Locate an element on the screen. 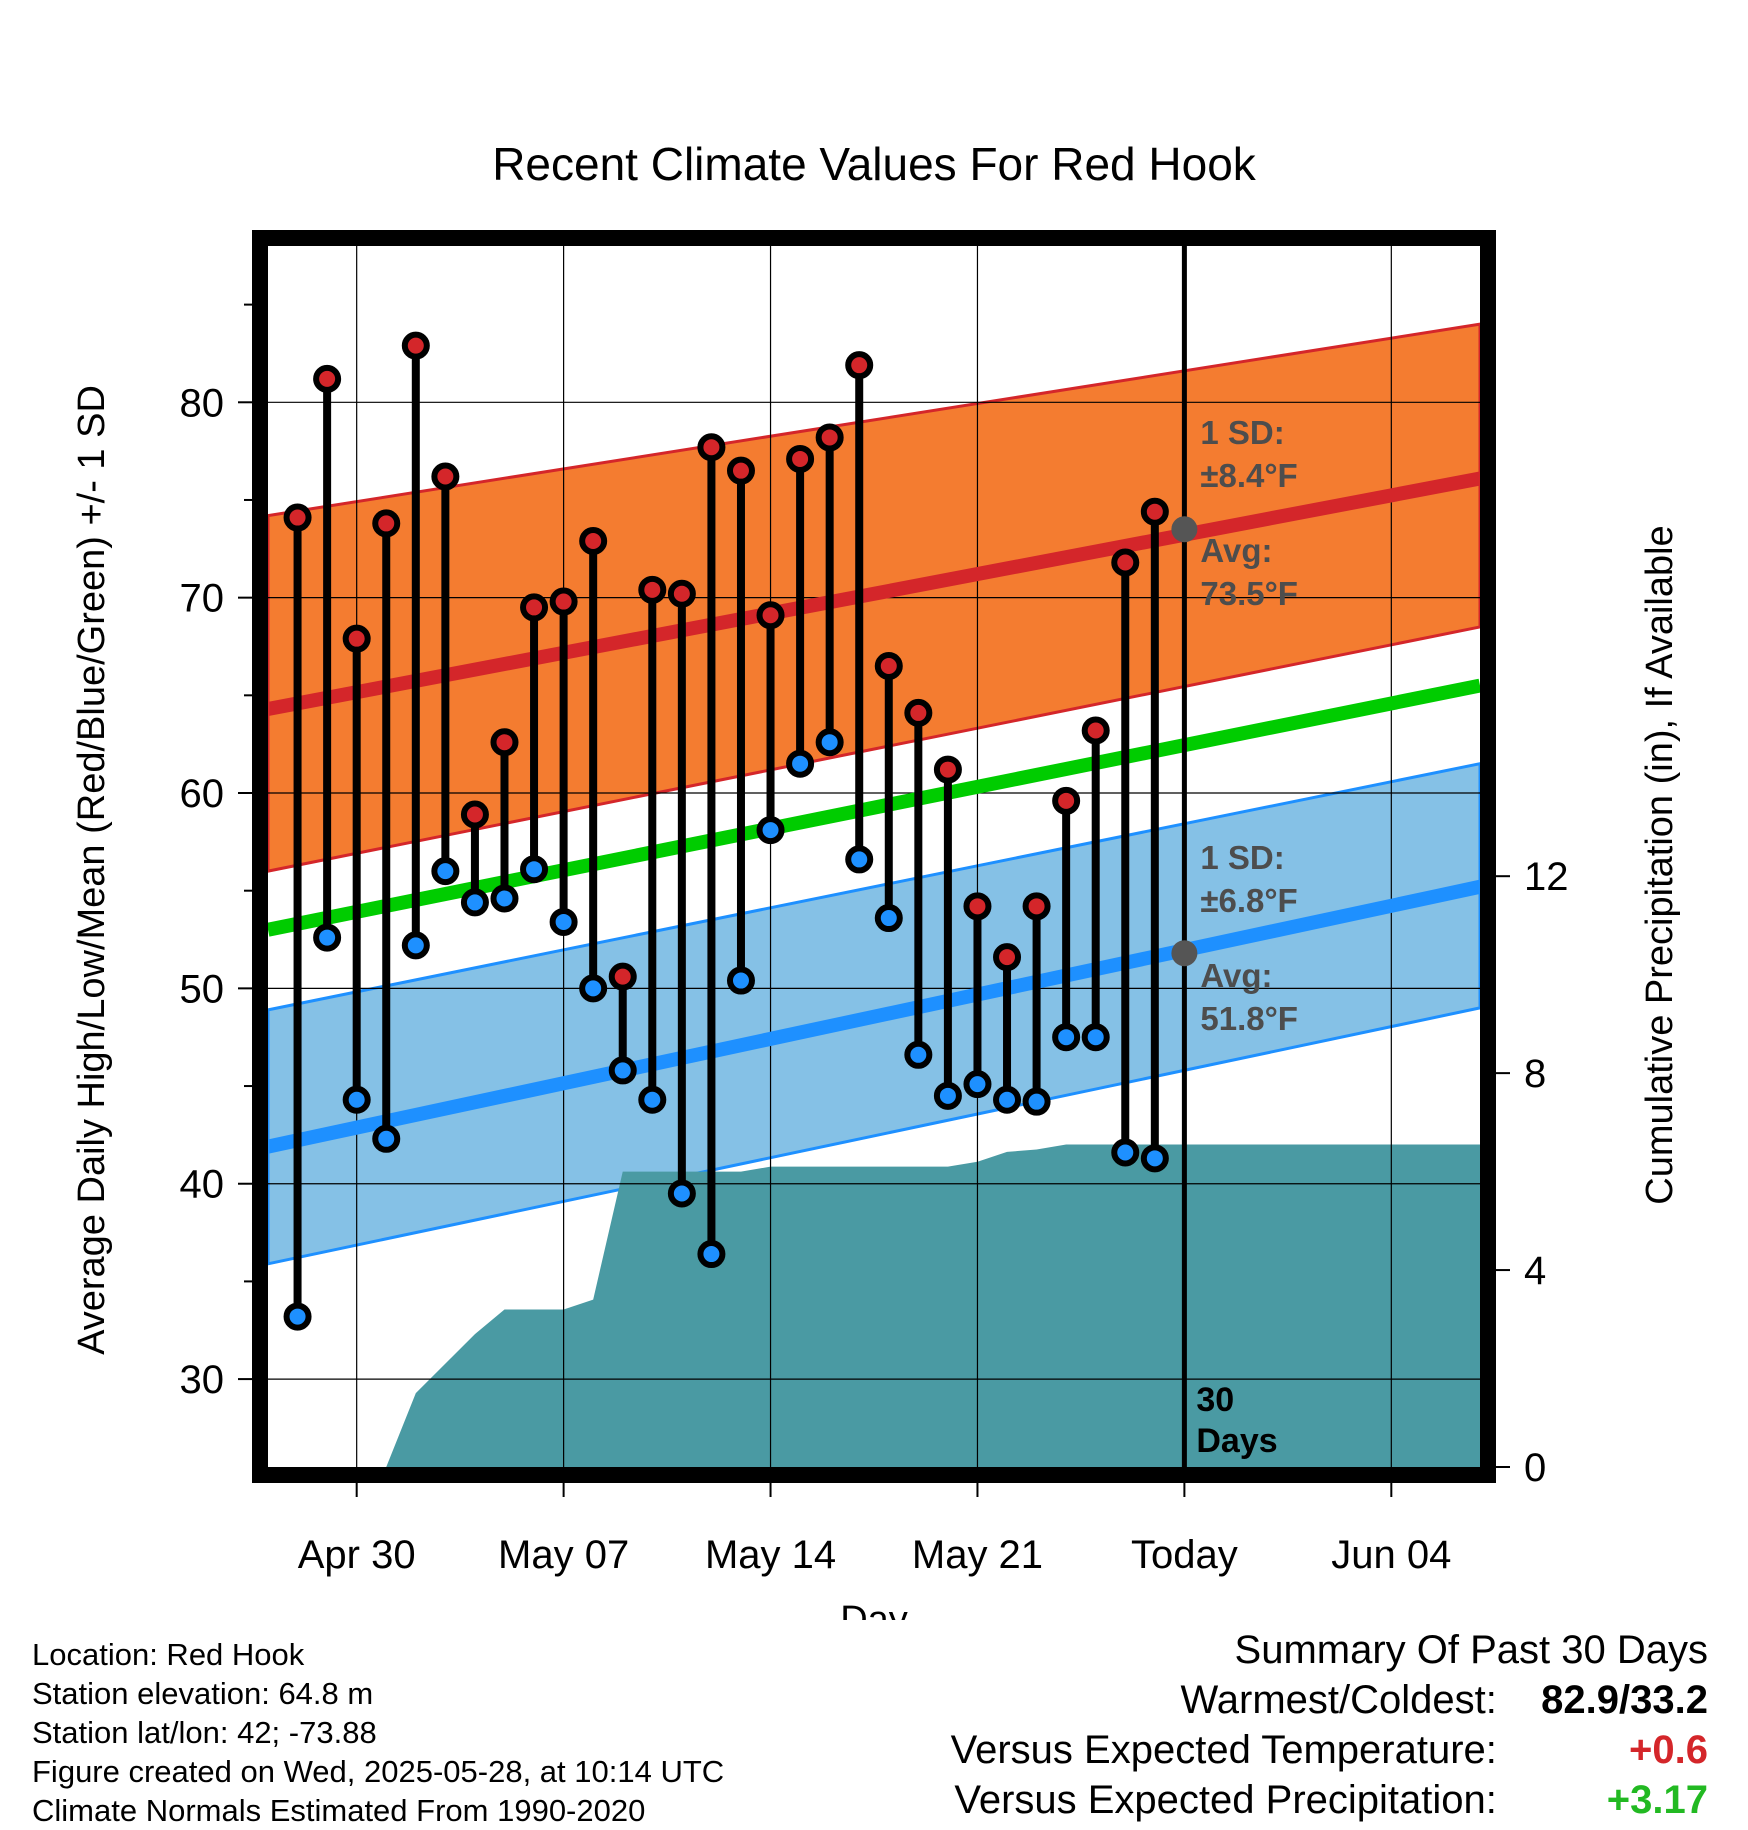 This screenshot has height=1830, width=1748. today-high-avg-dot is located at coordinates (1184, 529).